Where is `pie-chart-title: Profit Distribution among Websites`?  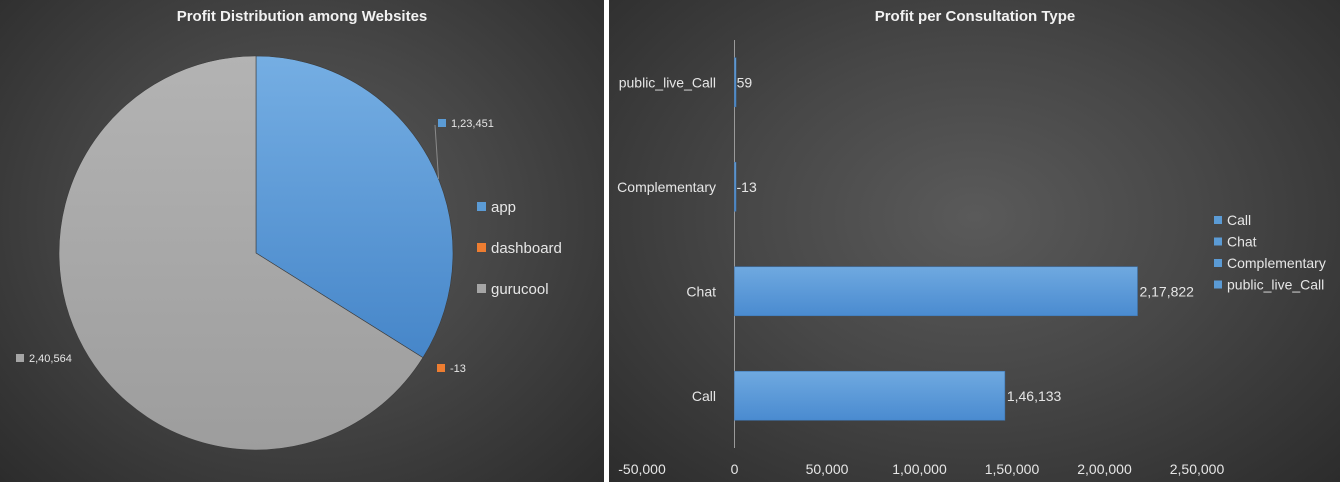
pie-chart-title: Profit Distribution among Websites is located at coordinates (302, 16).